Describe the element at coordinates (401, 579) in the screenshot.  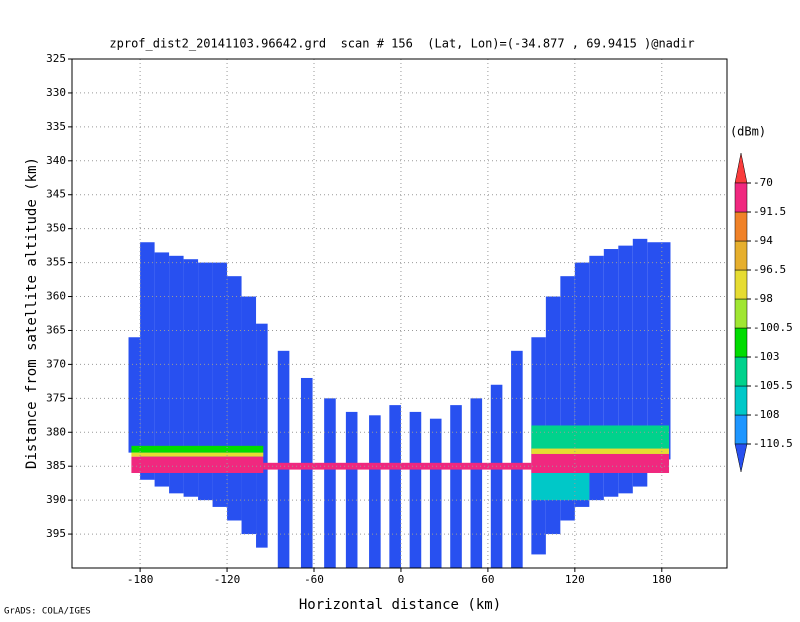
I see `x-tick-label: 0` at that location.